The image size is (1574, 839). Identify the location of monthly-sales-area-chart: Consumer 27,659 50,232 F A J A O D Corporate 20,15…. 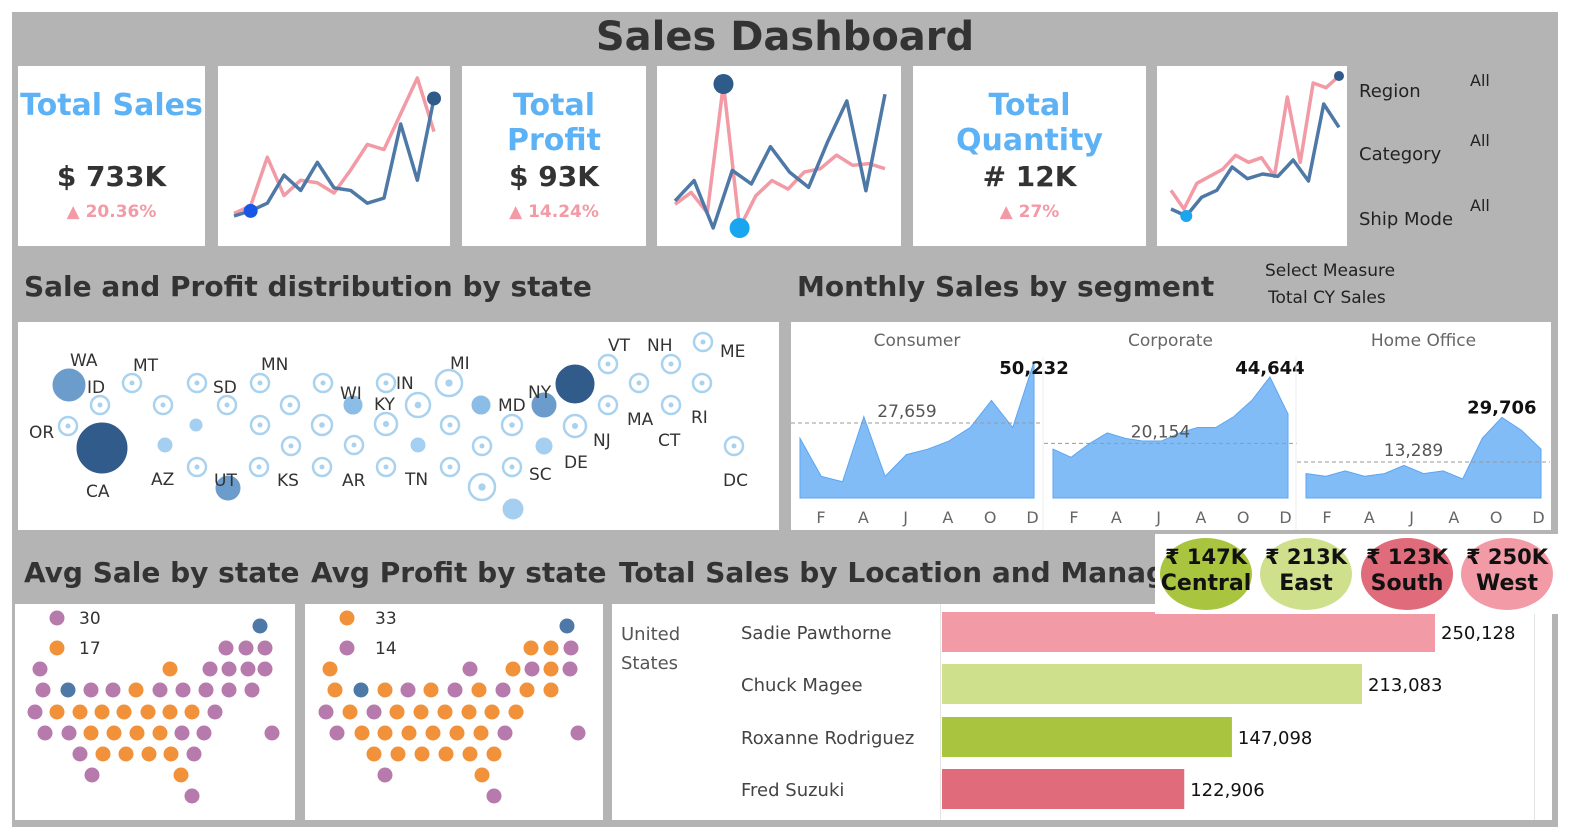
(1171, 426).